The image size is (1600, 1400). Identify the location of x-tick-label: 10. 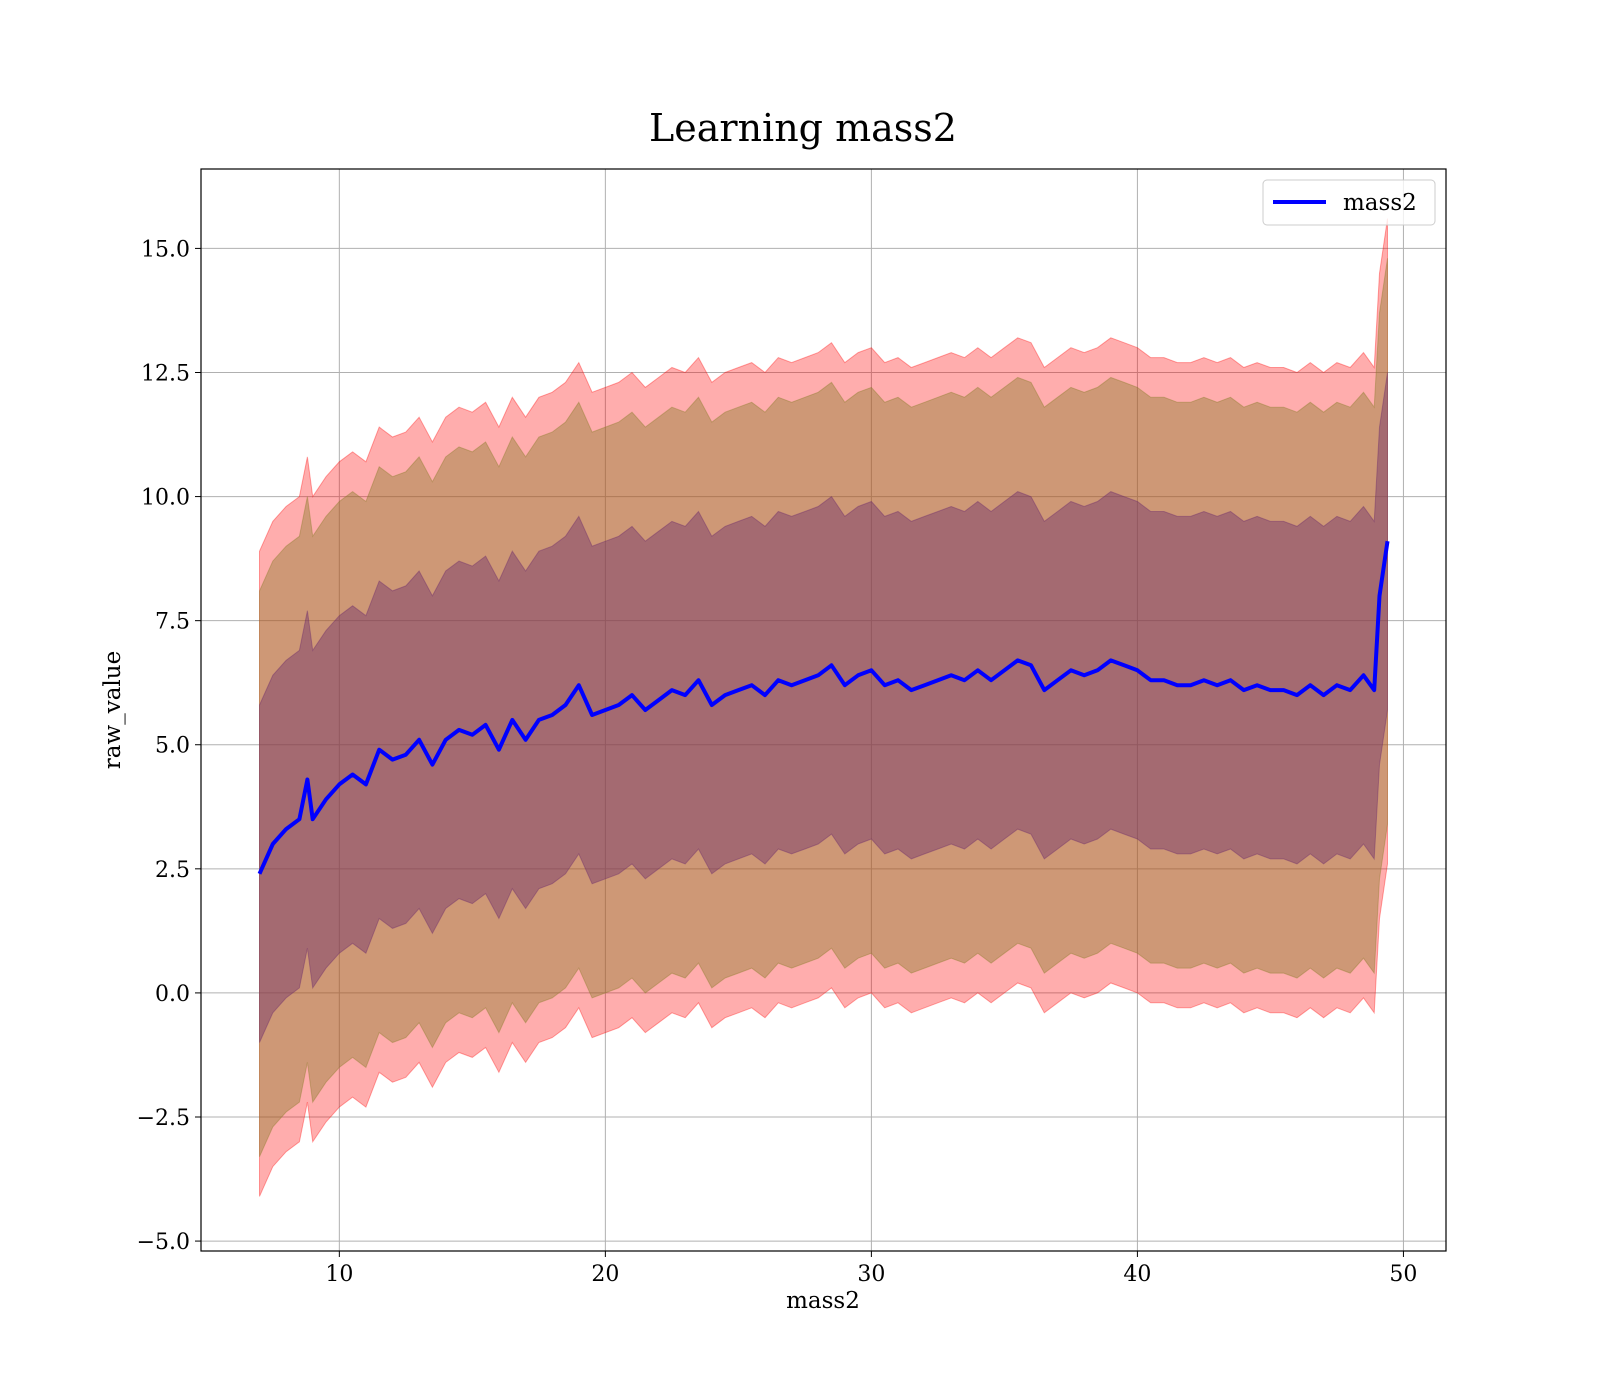
(339, 1274).